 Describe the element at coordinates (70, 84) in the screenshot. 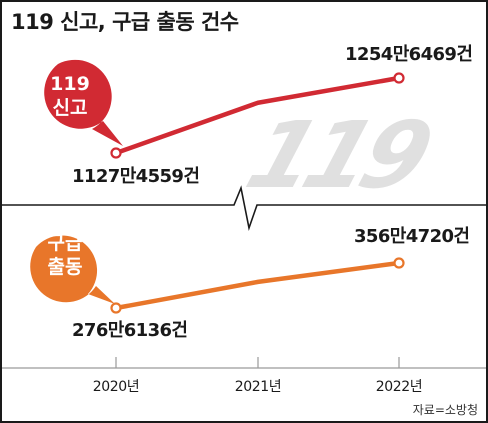

I see `bubble-line-1: 119` at that location.